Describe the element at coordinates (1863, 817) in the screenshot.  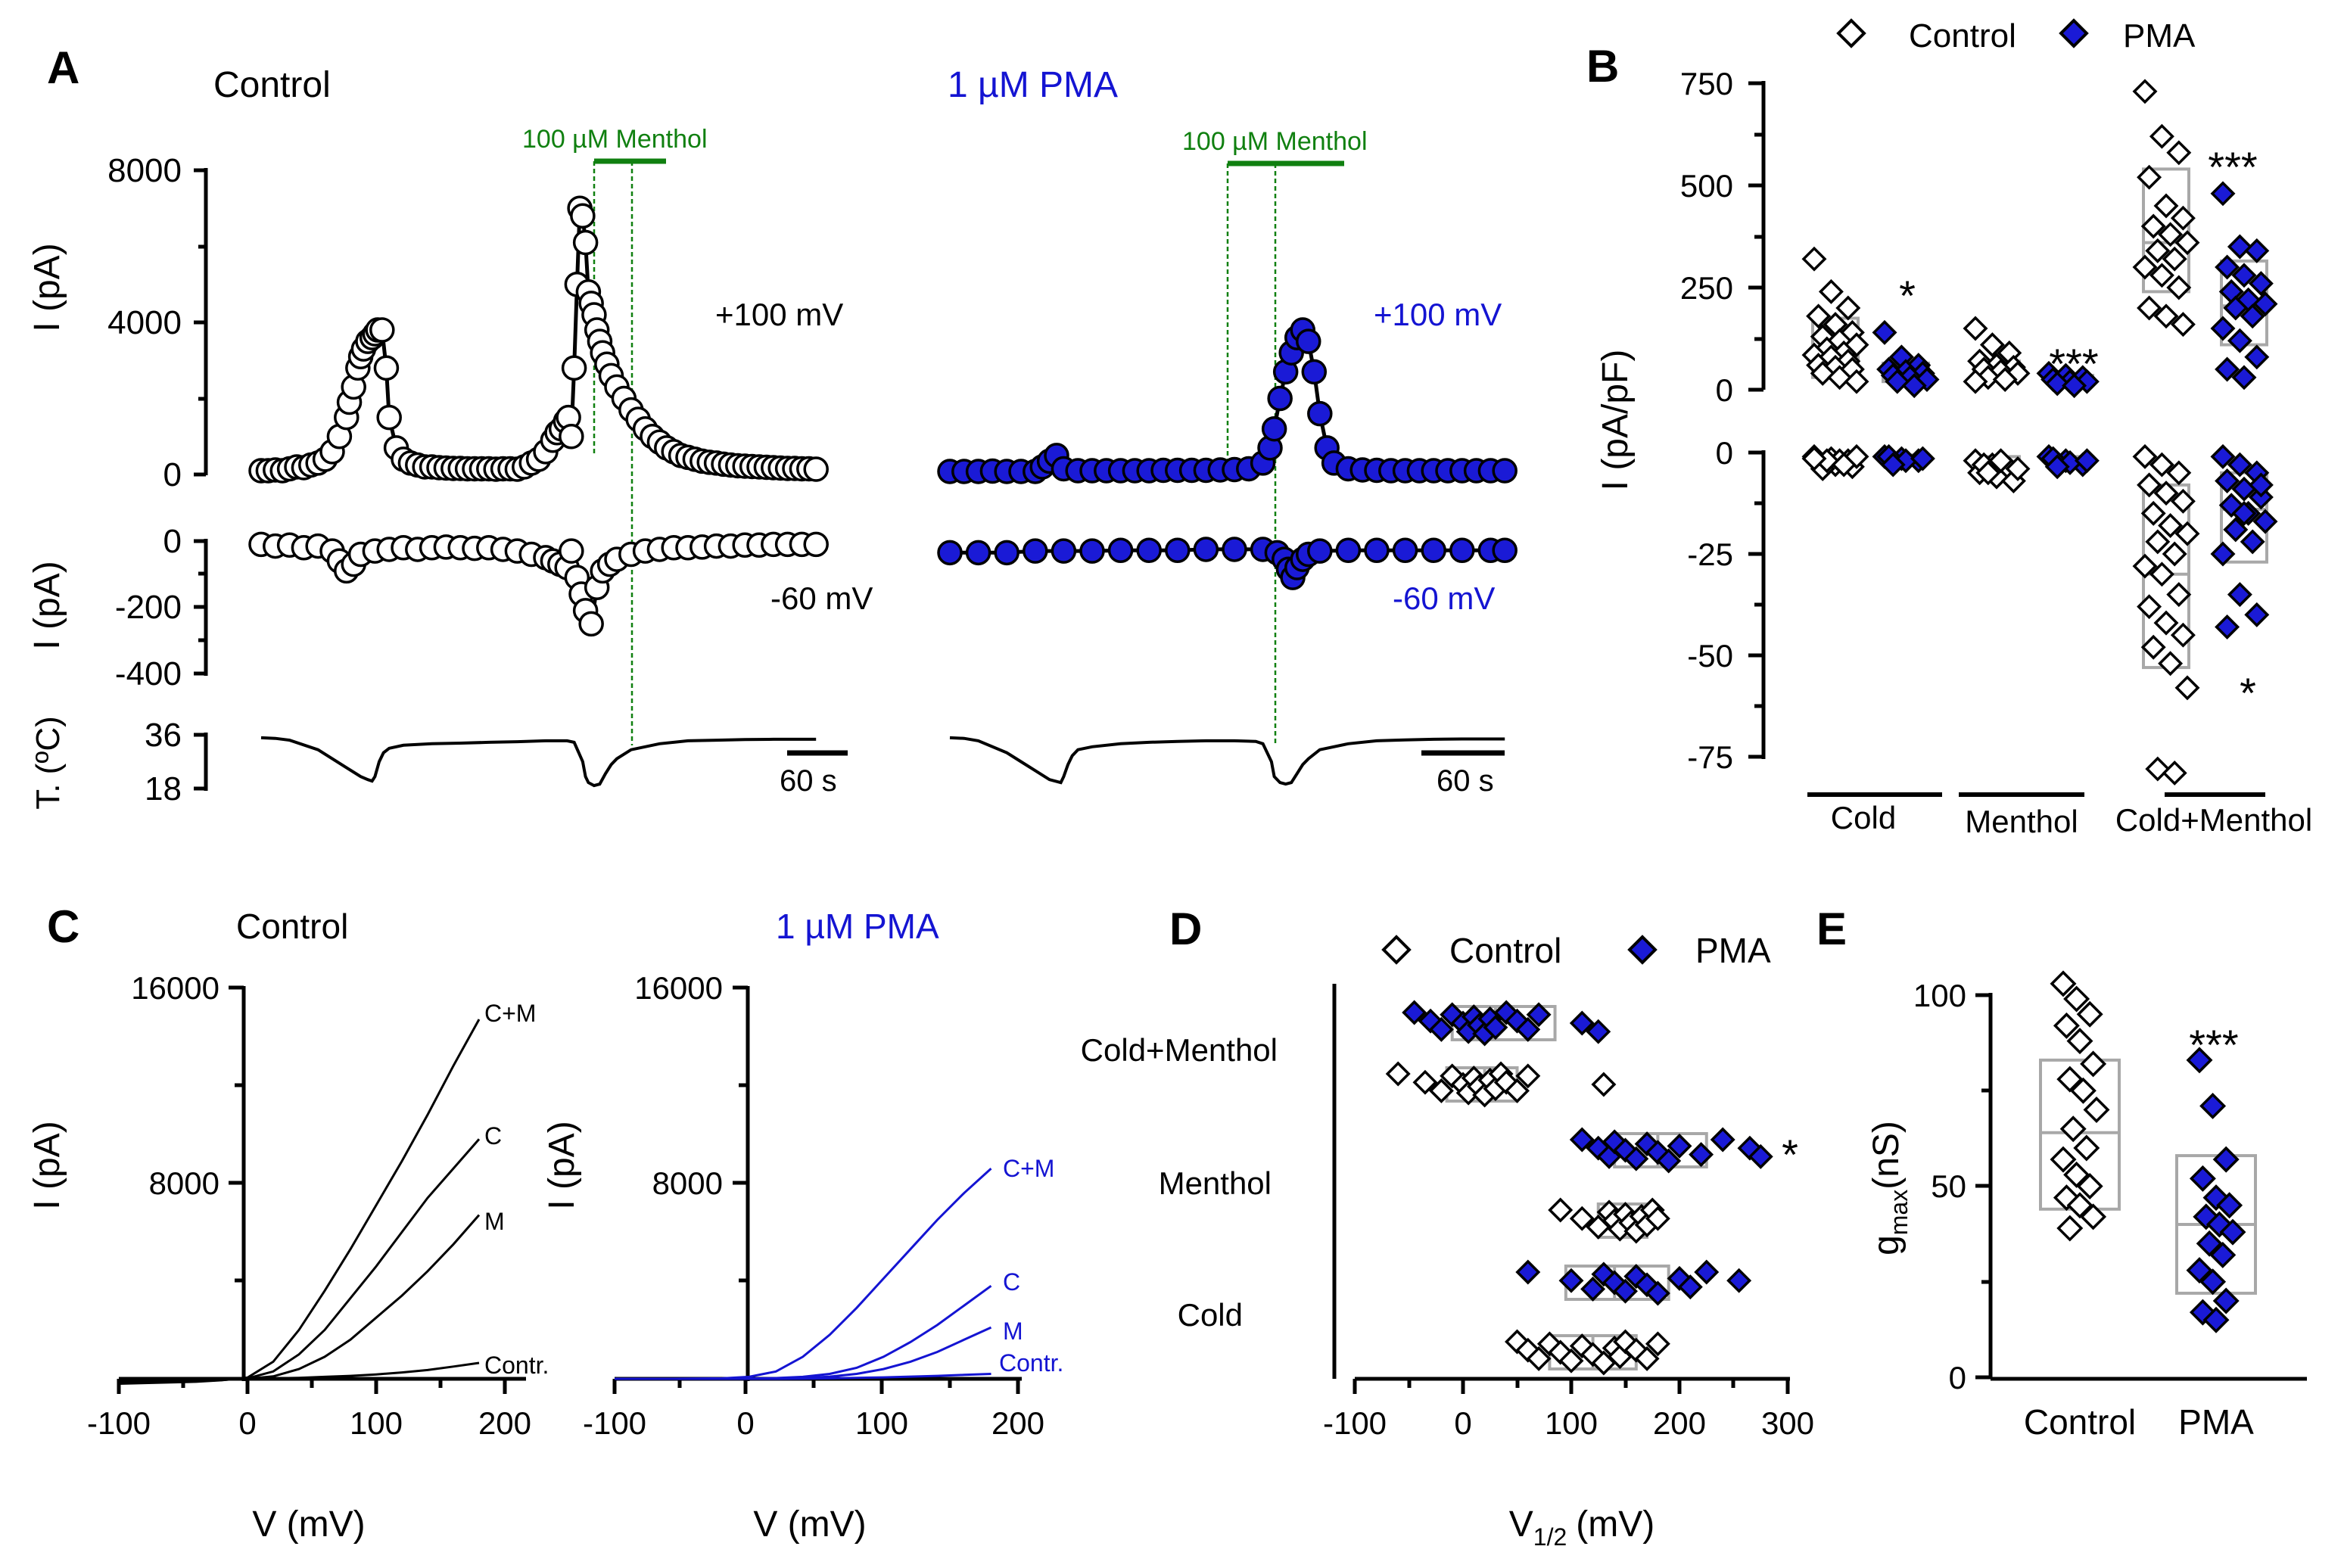
I see `category-label: Cold` at that location.